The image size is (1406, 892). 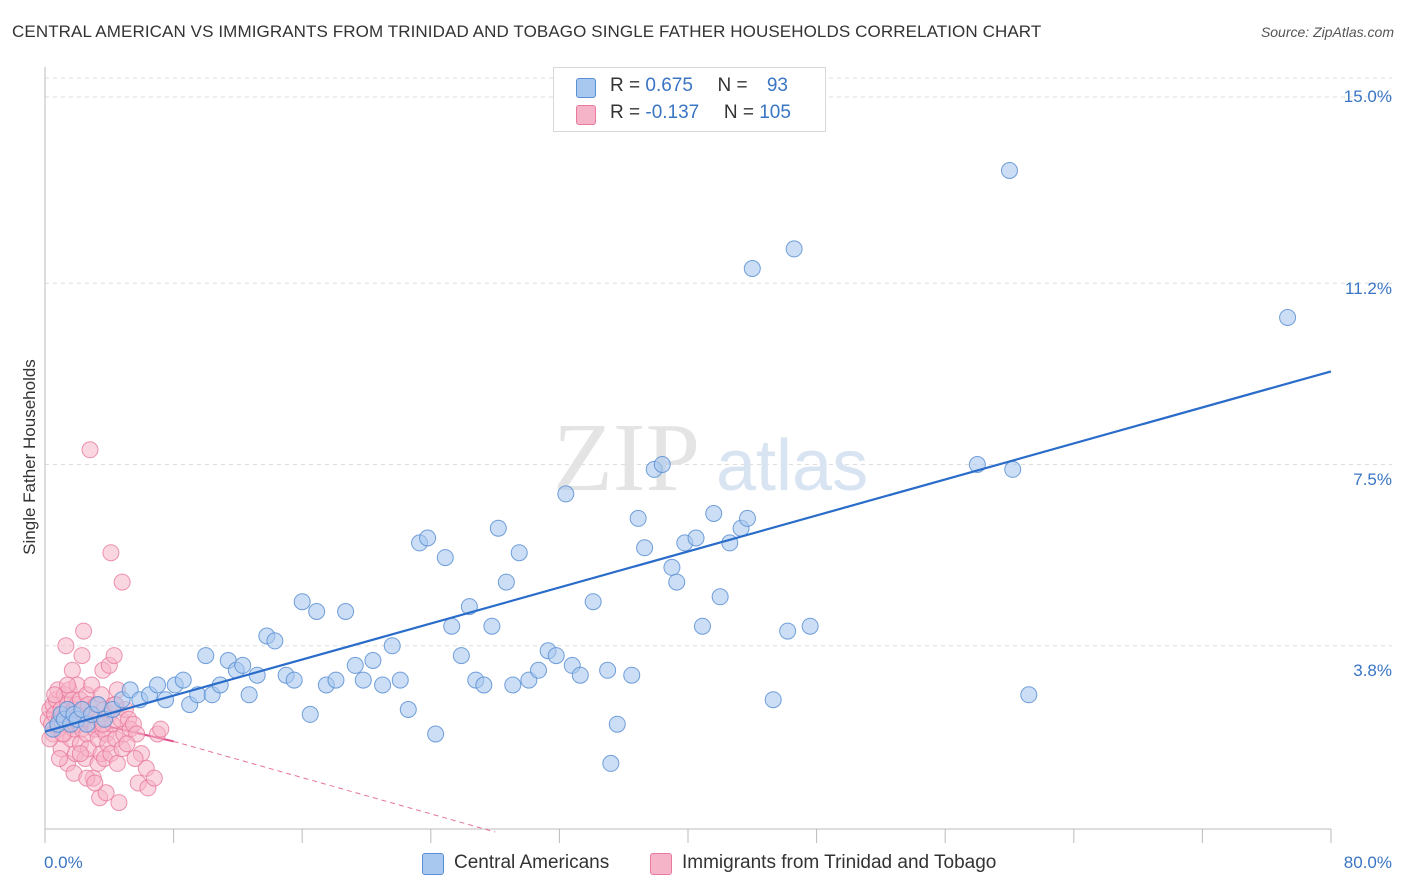 I want to click on points-pink, so click(x=104, y=626).